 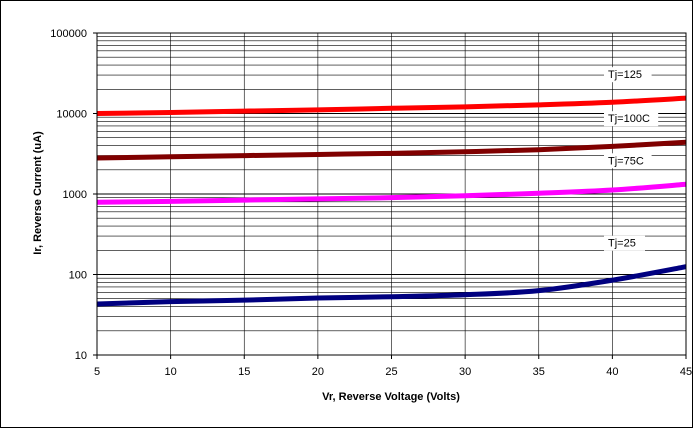 I want to click on x-tick-label: 45, so click(x=686, y=372).